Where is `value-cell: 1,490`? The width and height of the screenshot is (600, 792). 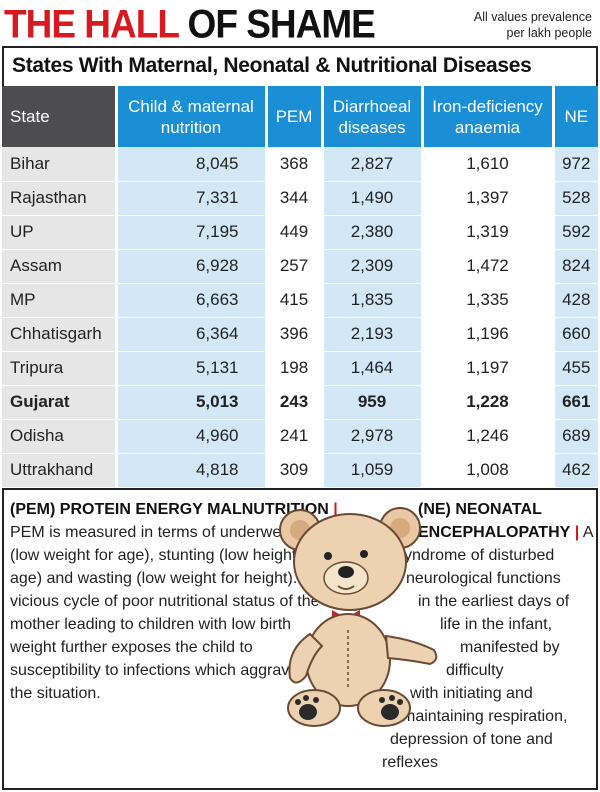
value-cell: 1,490 is located at coordinates (373, 198).